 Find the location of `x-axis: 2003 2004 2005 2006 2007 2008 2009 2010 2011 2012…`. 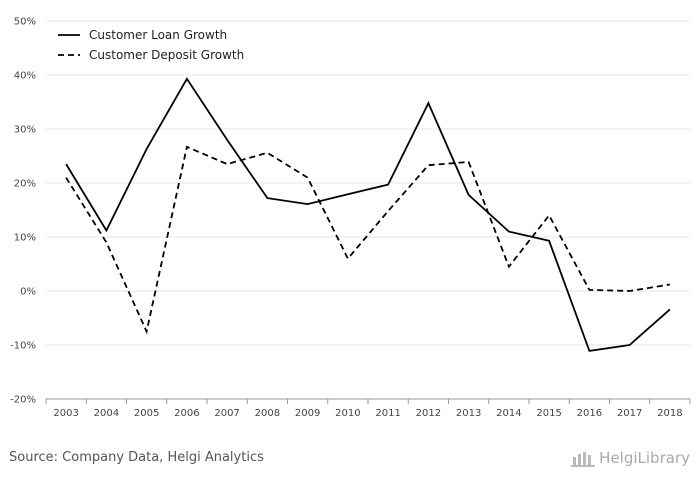

x-axis: 2003 2004 2005 2006 2007 2008 2009 2010 2011 2012… is located at coordinates (368, 409).